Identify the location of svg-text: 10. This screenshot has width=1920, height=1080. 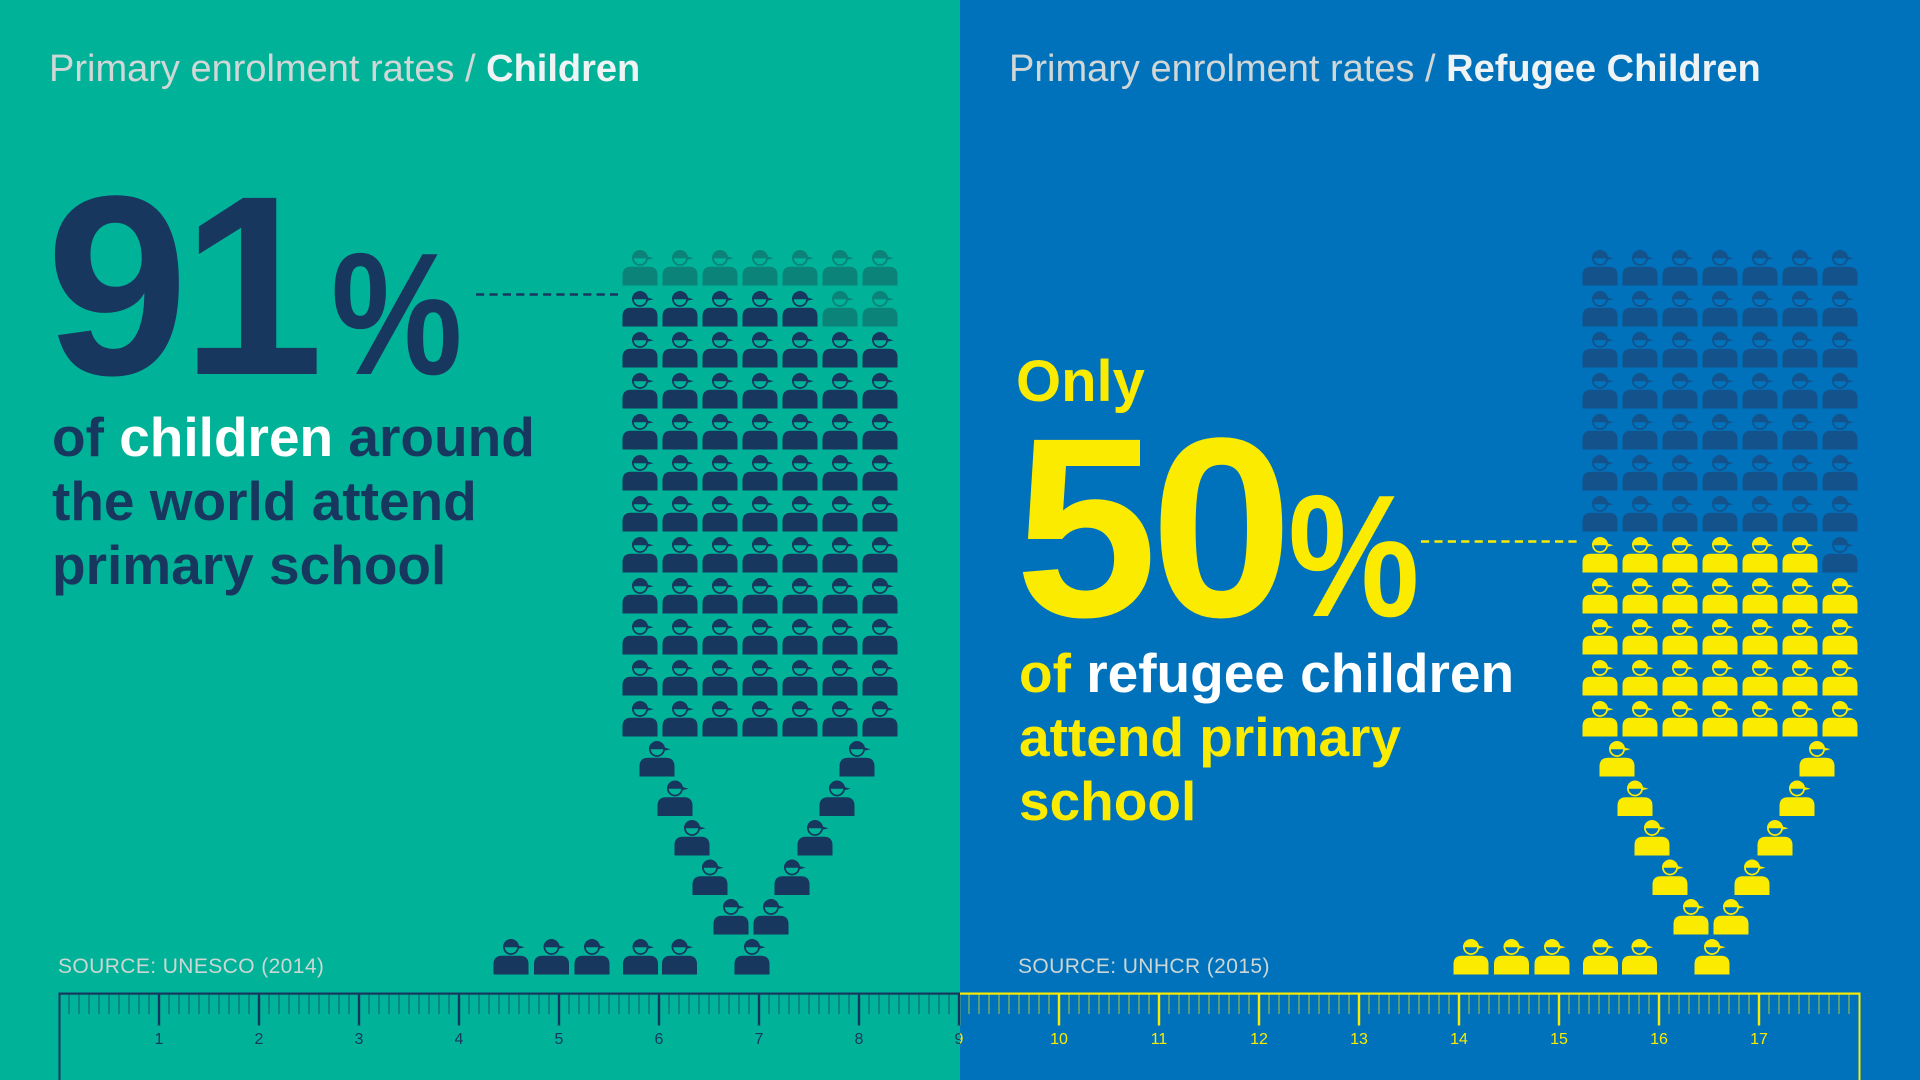
(1059, 1039).